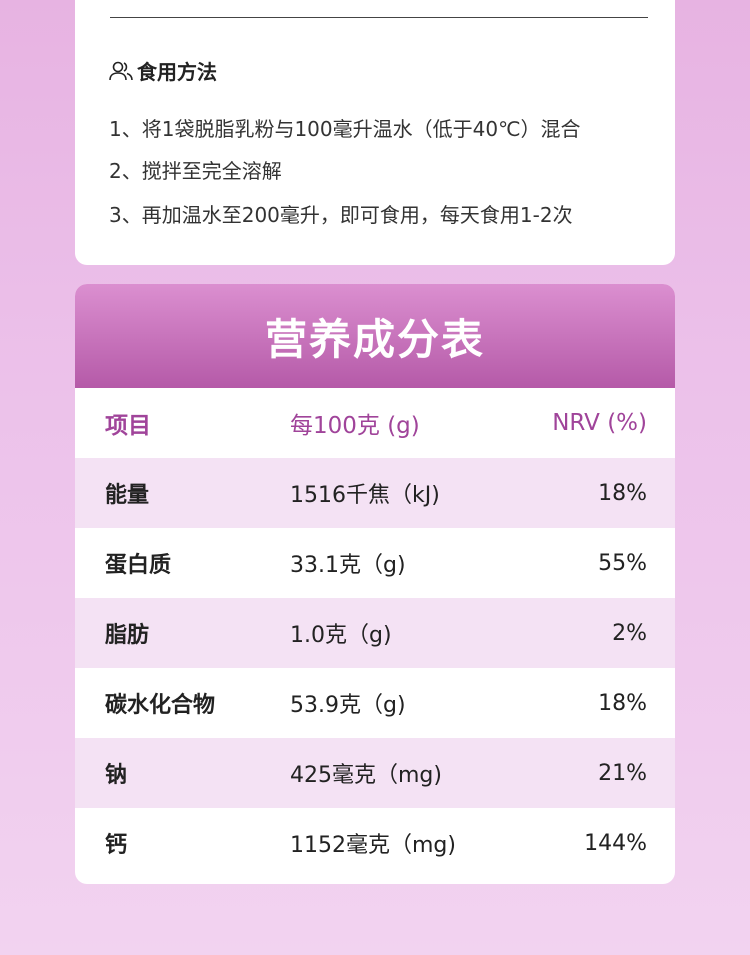 This screenshot has width=750, height=955. Describe the element at coordinates (629, 633) in the screenshot. I see `cell-nrv: 2%` at that location.